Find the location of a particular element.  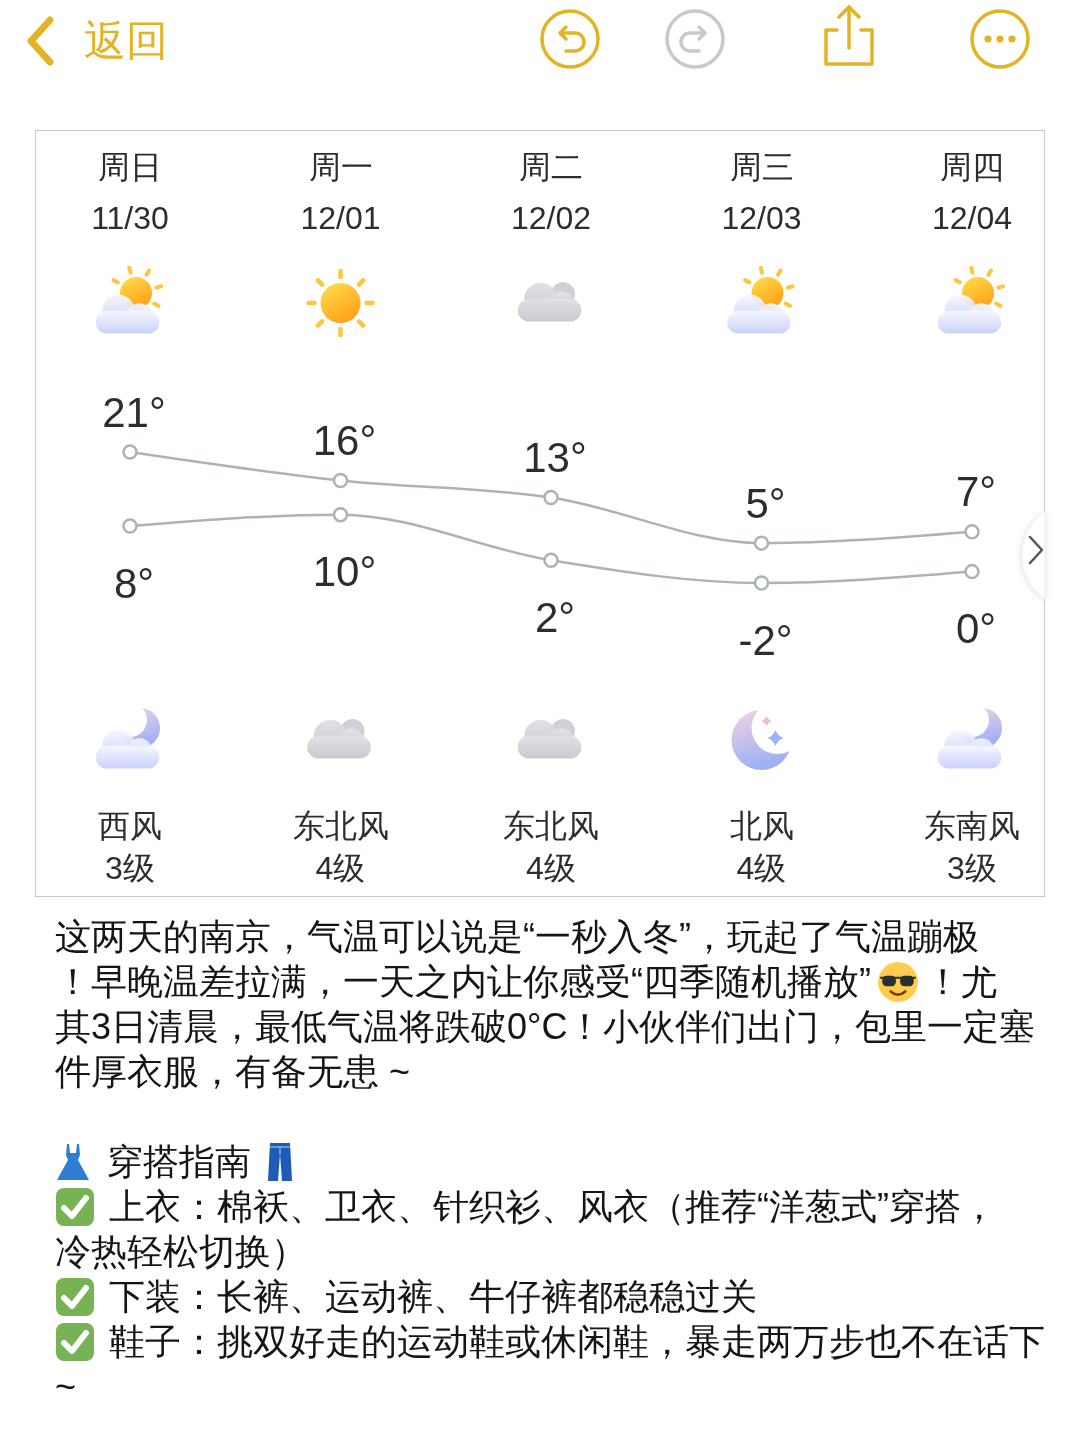

text: 返回 is located at coordinates (126, 40).